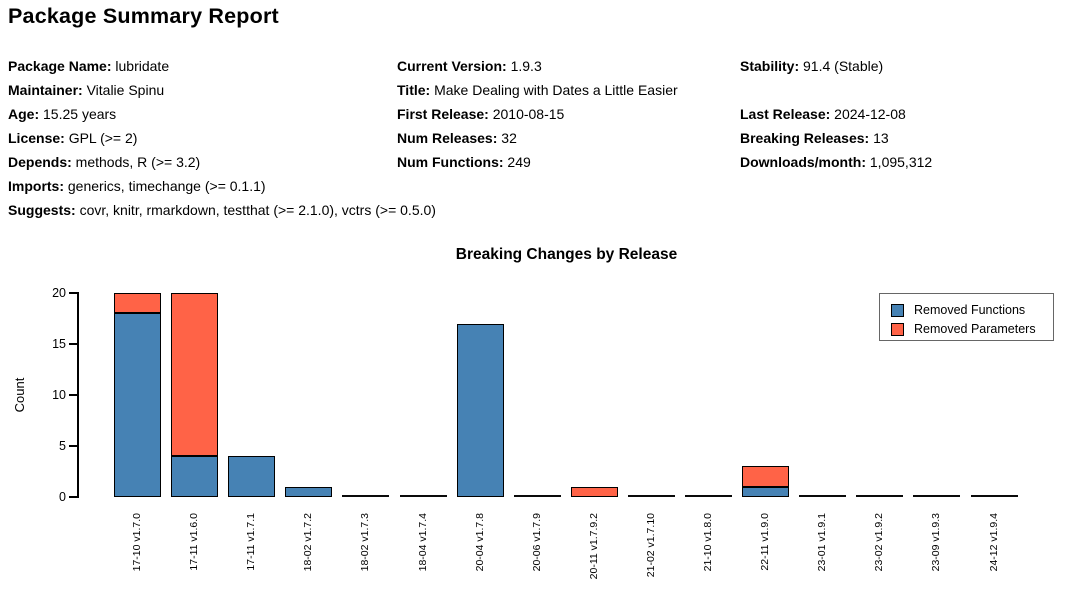  I want to click on metadata-label: Age:, so click(24, 114).